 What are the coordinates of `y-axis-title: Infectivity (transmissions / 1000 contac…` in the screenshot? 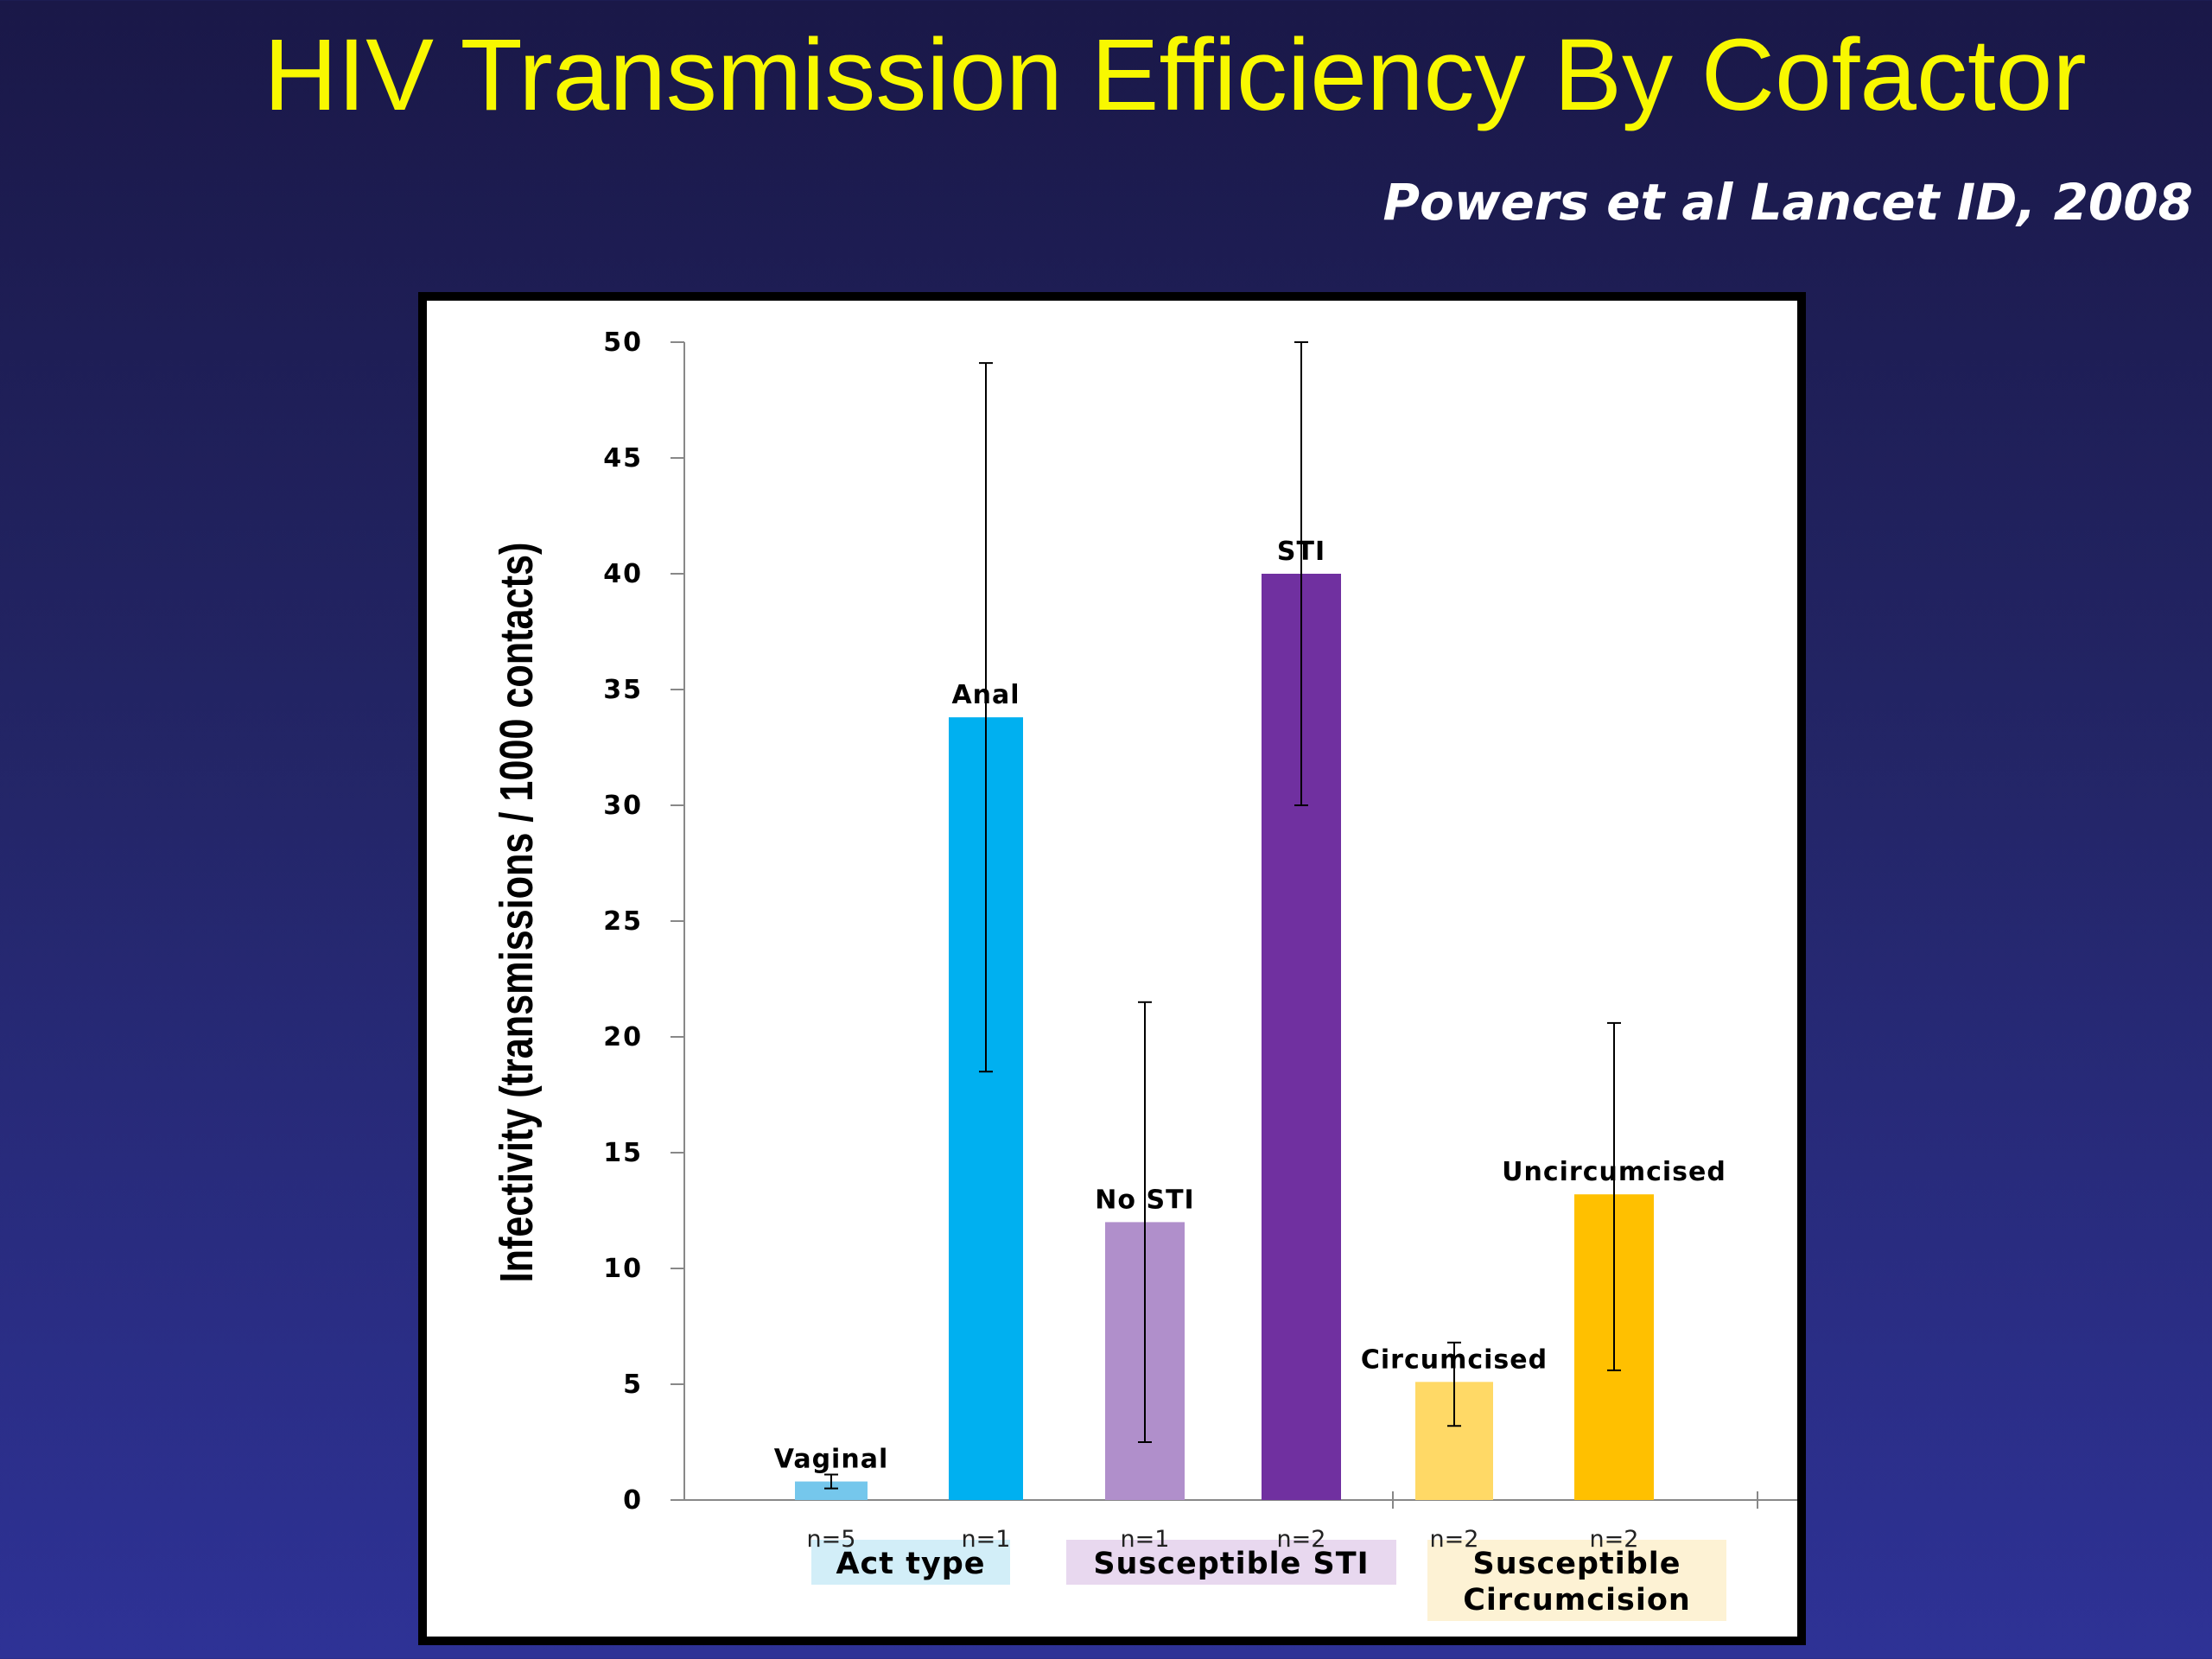 It's located at (517, 913).